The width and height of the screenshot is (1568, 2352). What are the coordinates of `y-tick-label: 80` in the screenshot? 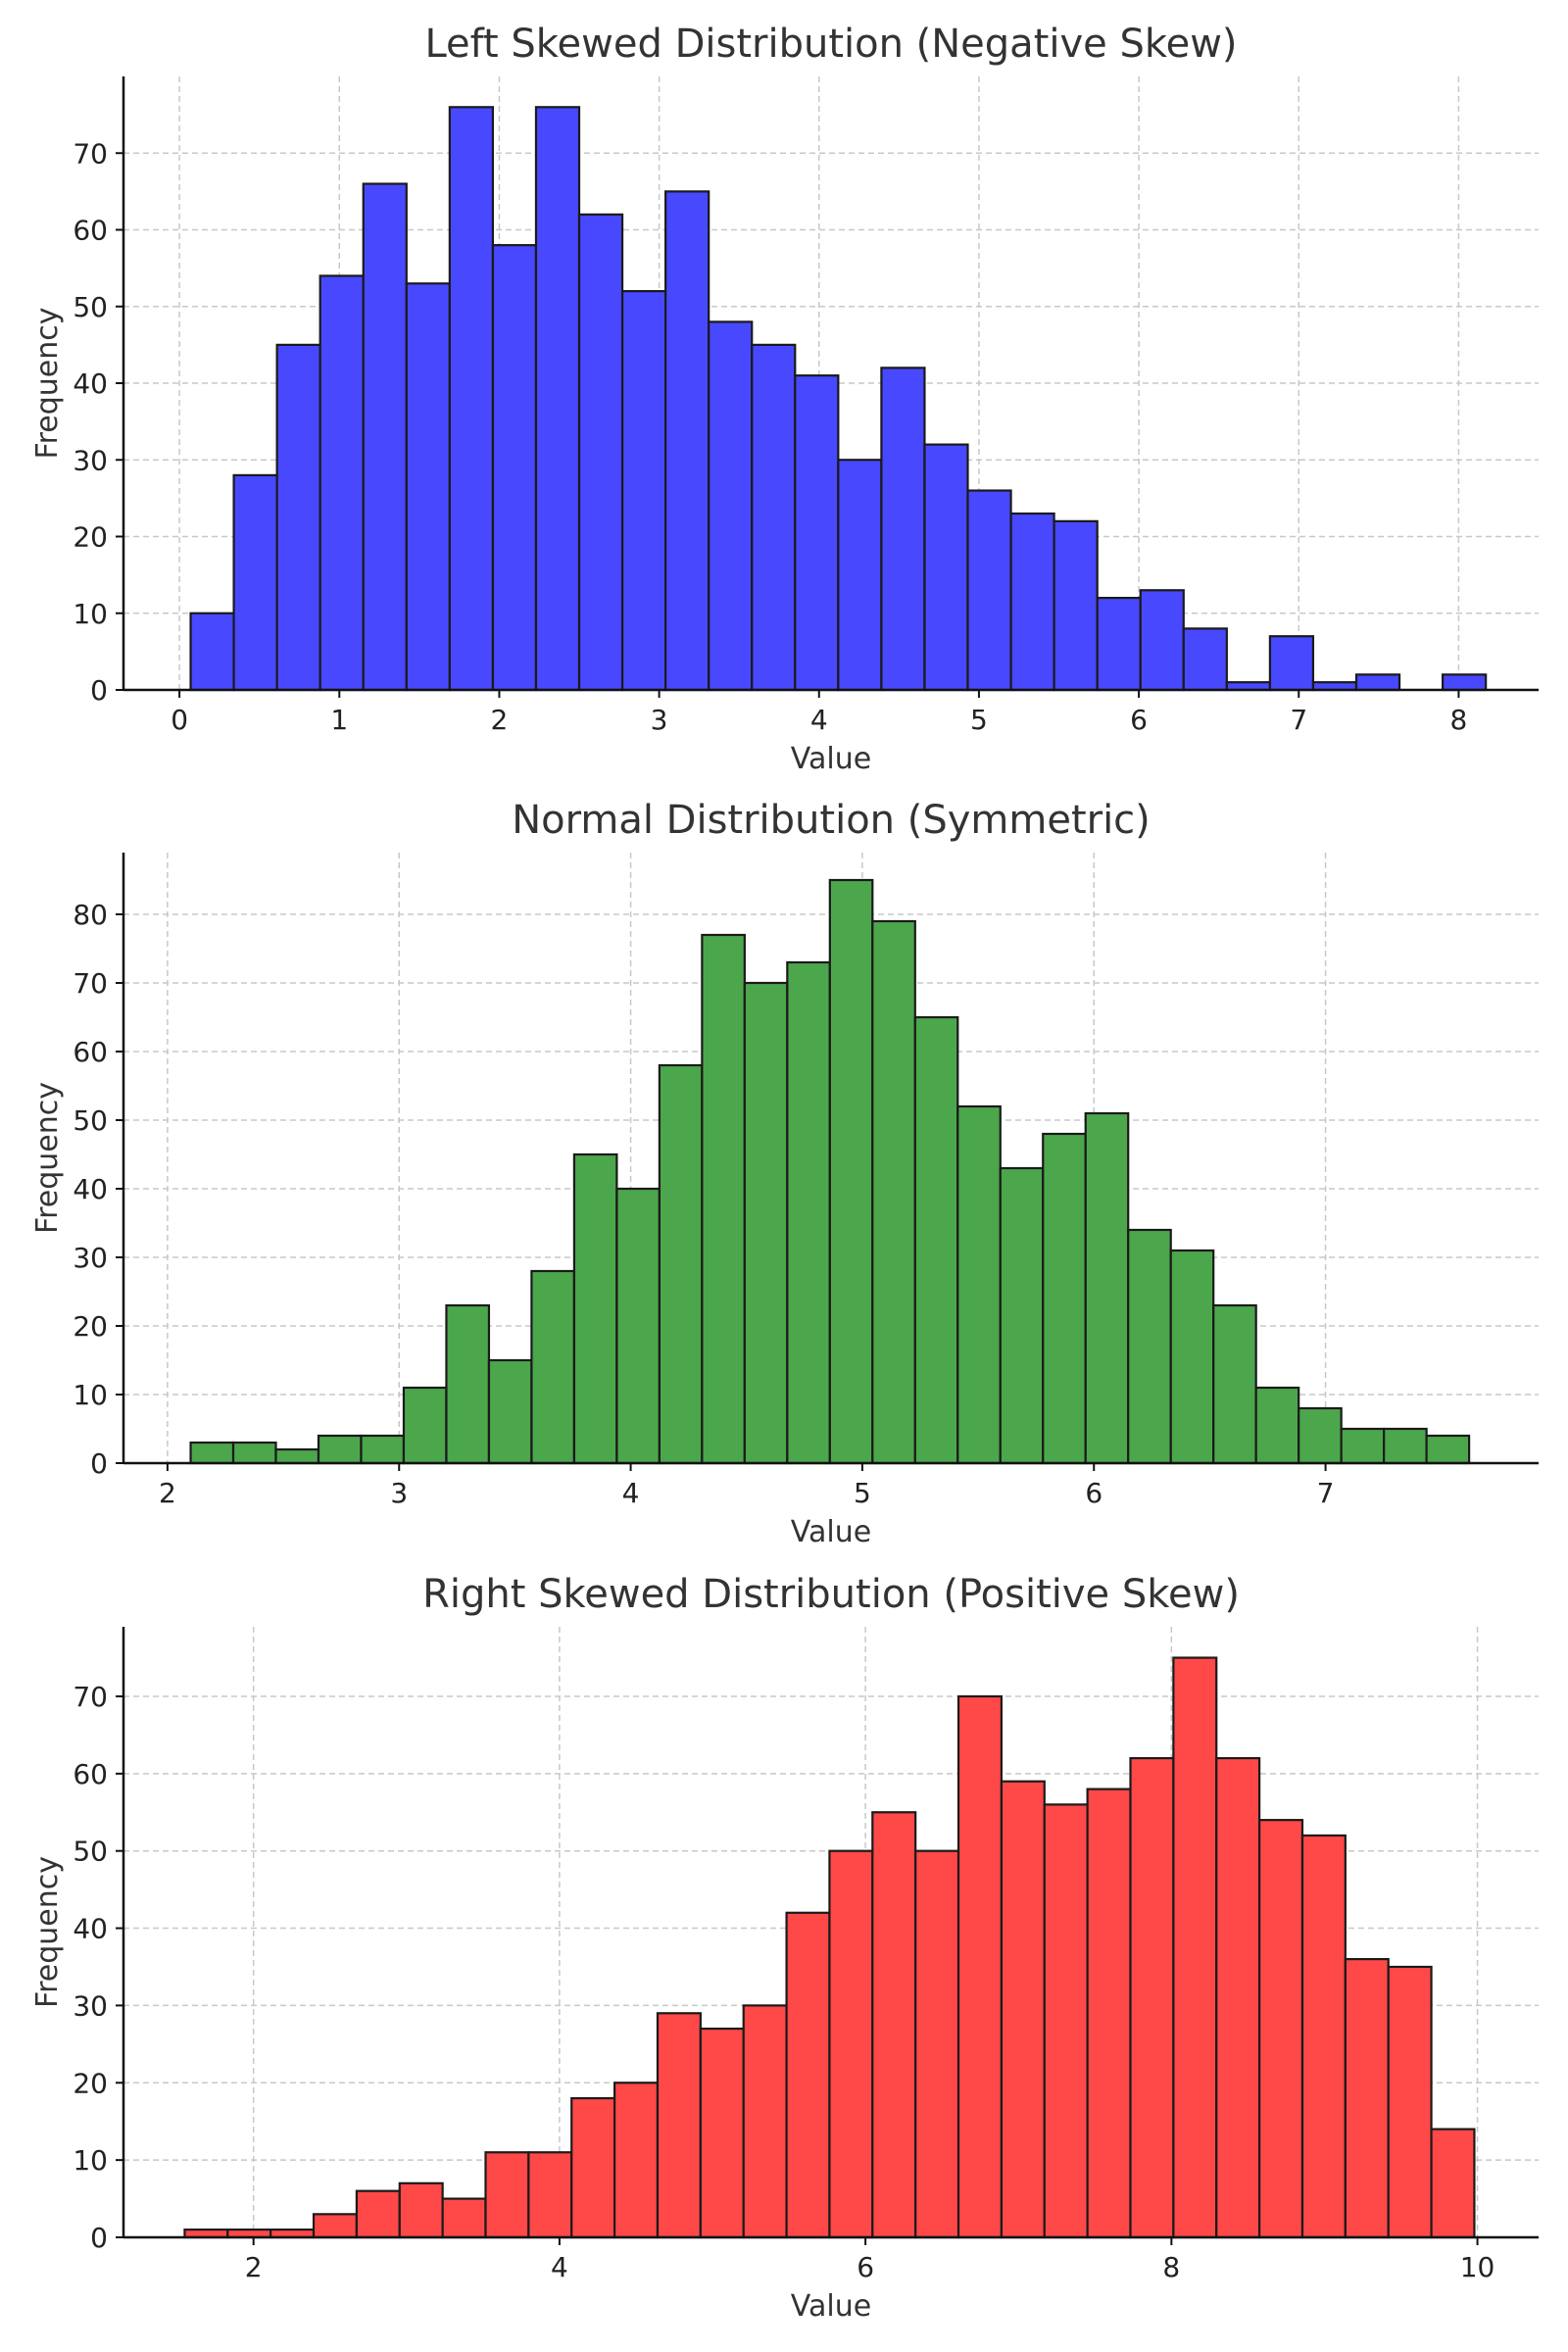 It's located at (90, 915).